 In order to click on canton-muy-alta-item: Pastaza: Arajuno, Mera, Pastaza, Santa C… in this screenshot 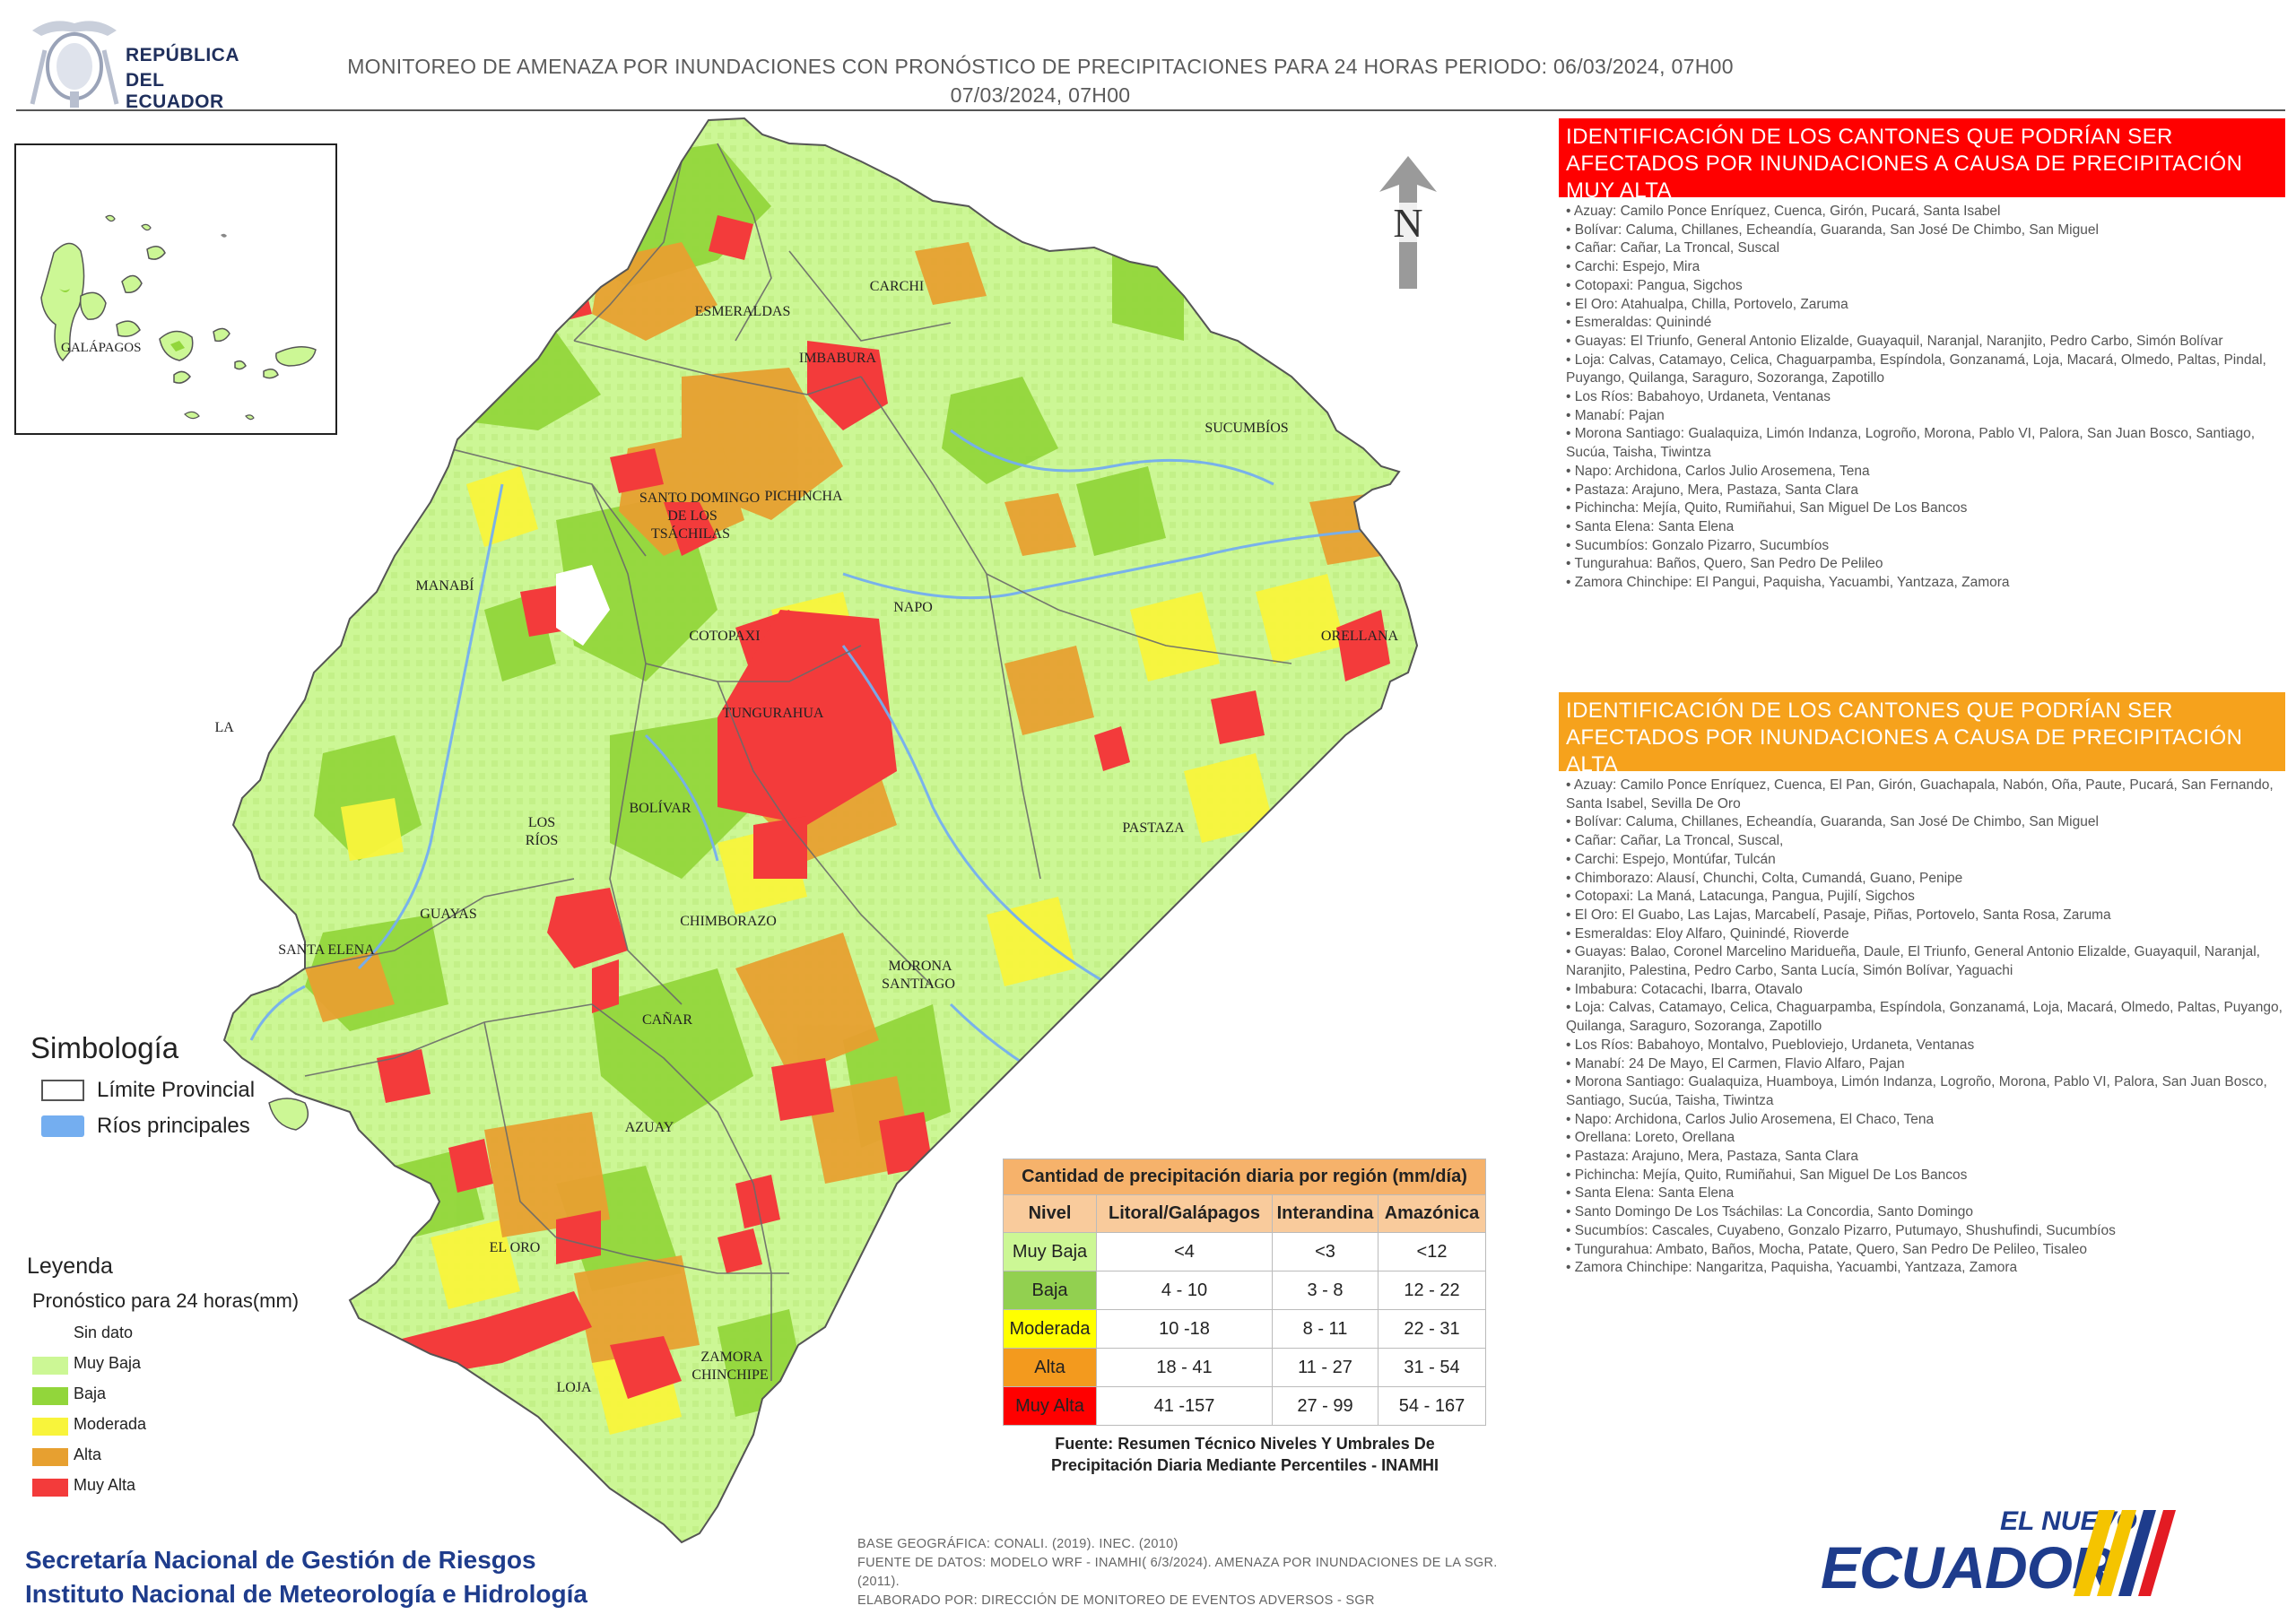, I will do `click(1925, 491)`.